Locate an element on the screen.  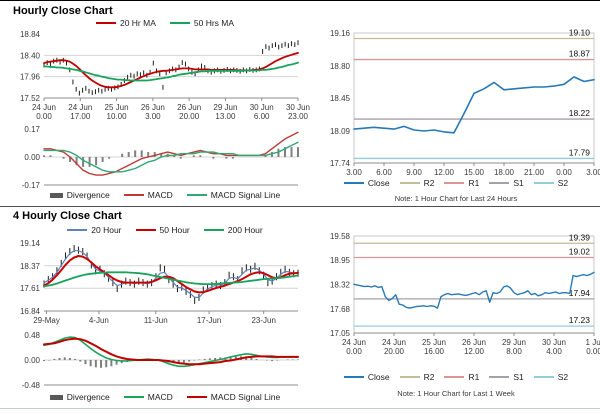
legend-item: R2 is located at coordinates (416, 183).